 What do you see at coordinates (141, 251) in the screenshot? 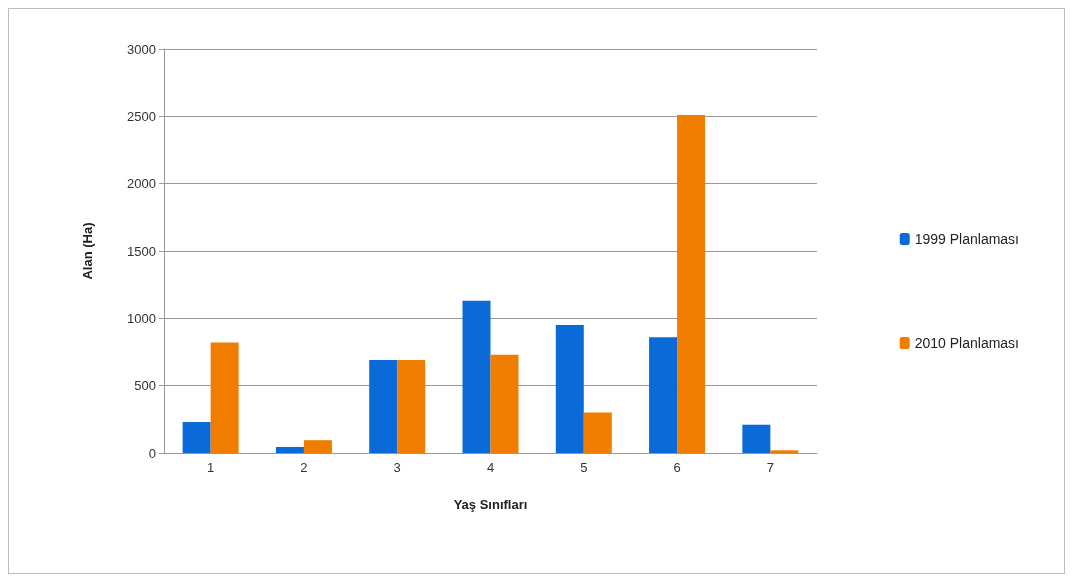
I see `y-tick-label: 1500` at bounding box center [141, 251].